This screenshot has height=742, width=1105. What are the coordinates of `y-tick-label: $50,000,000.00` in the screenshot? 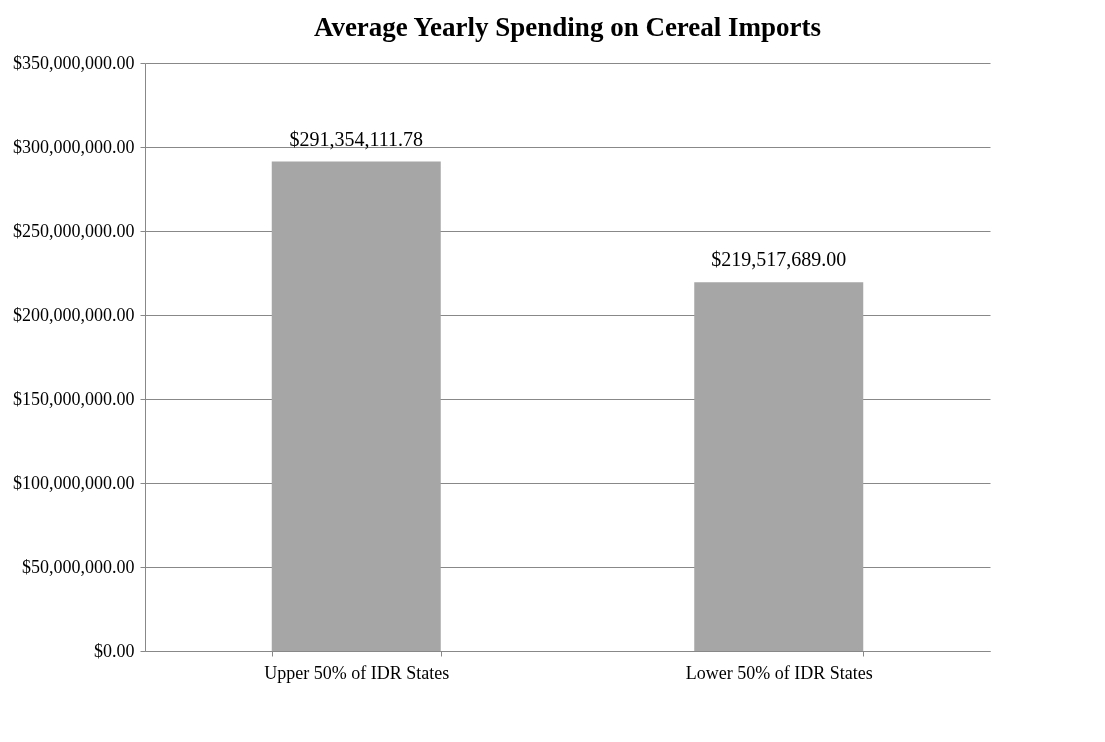 It's located at (78, 566).